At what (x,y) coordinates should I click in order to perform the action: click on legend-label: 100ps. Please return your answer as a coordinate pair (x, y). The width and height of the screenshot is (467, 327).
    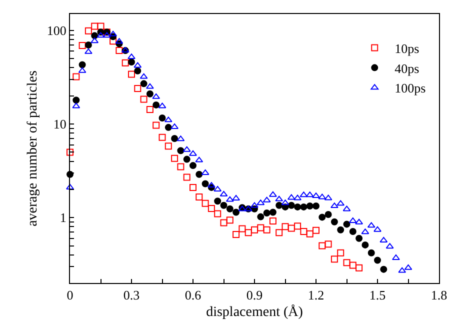
    Looking at the image, I should click on (410, 88).